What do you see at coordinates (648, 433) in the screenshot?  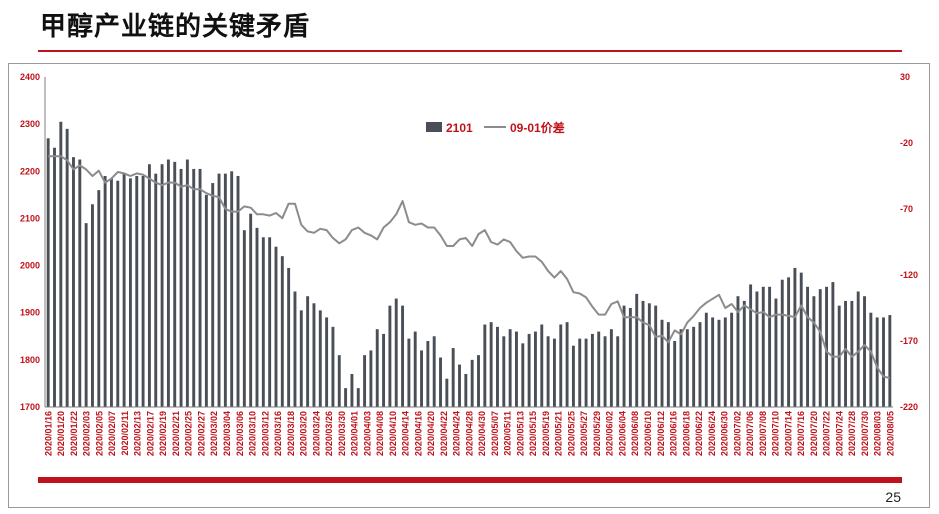 I see `x-tick-label: 2020/06/10` at bounding box center [648, 433].